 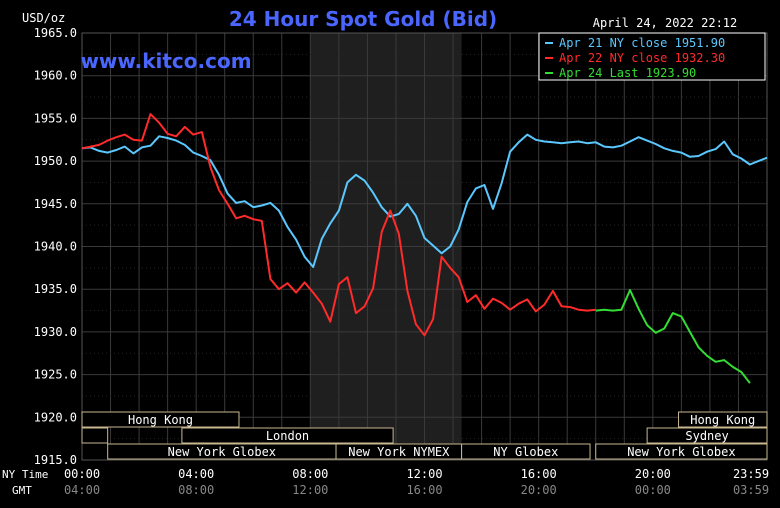 I want to click on x-tick-label-ny: 04:00, so click(x=196, y=474).